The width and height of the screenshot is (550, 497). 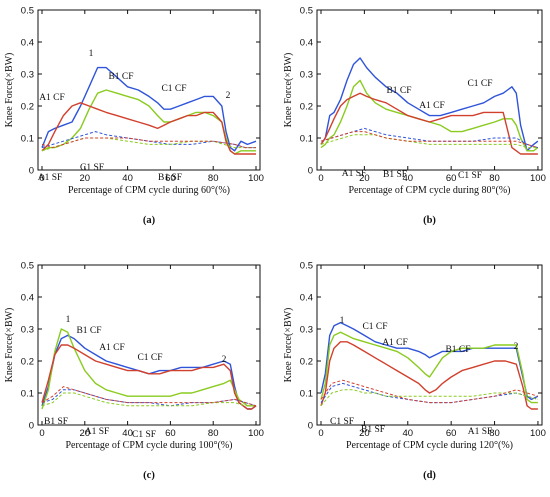 I want to click on x-axis-label: Percentage of CPM cycle during 60°(%), so click(x=149, y=190).